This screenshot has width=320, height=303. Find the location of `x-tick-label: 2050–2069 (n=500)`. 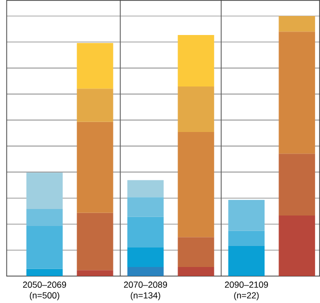

x-tick-label: 2050–2069 (n=500) is located at coordinates (44, 290).